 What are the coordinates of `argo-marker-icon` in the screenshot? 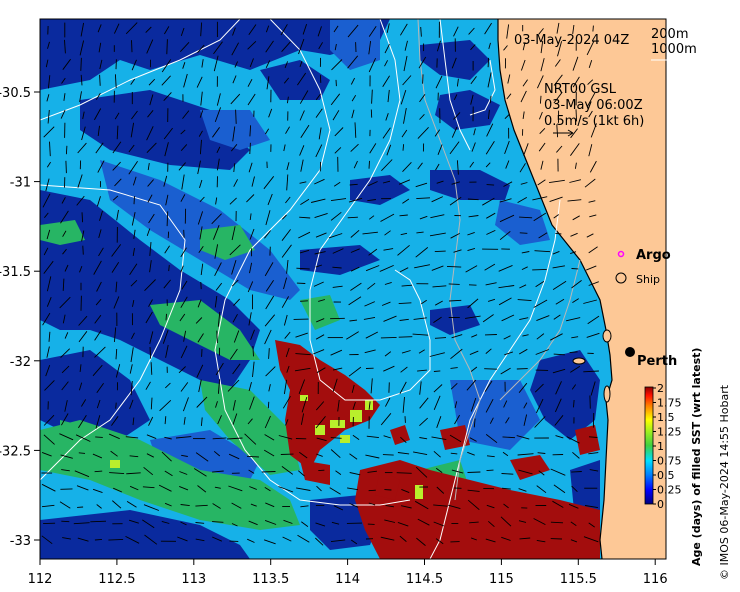 It's located at (621, 254).